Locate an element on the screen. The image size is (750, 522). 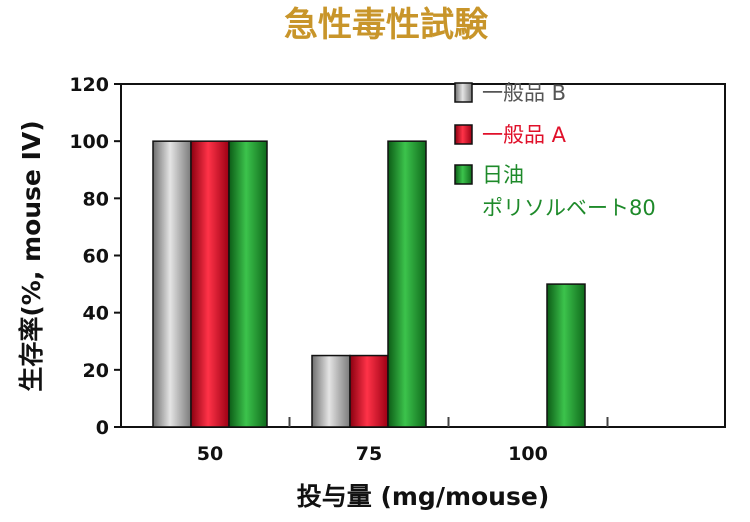
x-axis-label: 投与量 (mg/mouse) is located at coordinates (423, 496).